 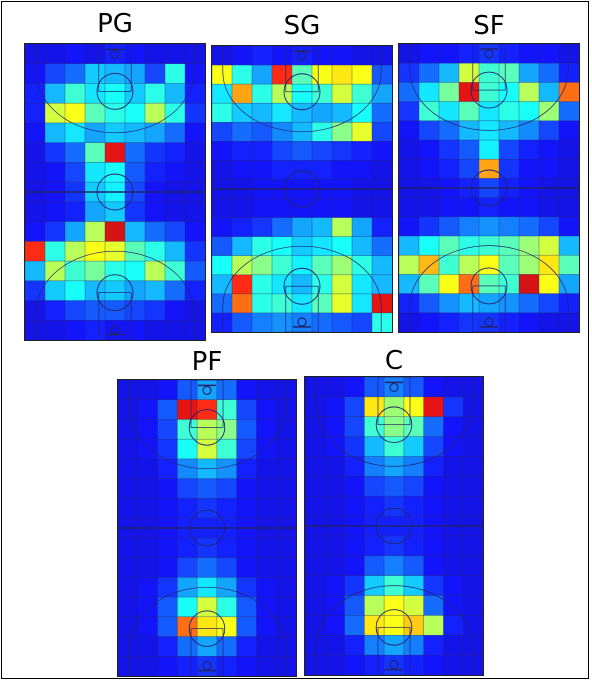 I want to click on heatmap-c, so click(x=394, y=526).